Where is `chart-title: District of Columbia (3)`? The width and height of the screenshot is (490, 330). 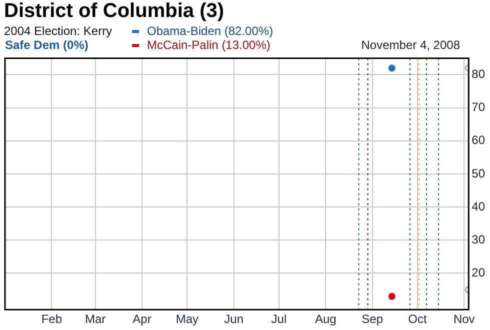 chart-title: District of Columbia (3) is located at coordinates (114, 11).